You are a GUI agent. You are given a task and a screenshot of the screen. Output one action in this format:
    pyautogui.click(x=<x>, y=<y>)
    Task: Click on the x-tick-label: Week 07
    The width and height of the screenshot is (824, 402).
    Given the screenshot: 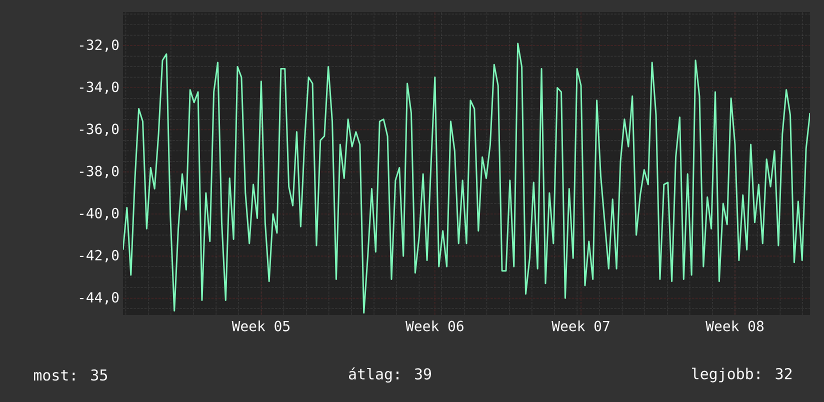 What is the action you would take?
    pyautogui.click(x=581, y=326)
    